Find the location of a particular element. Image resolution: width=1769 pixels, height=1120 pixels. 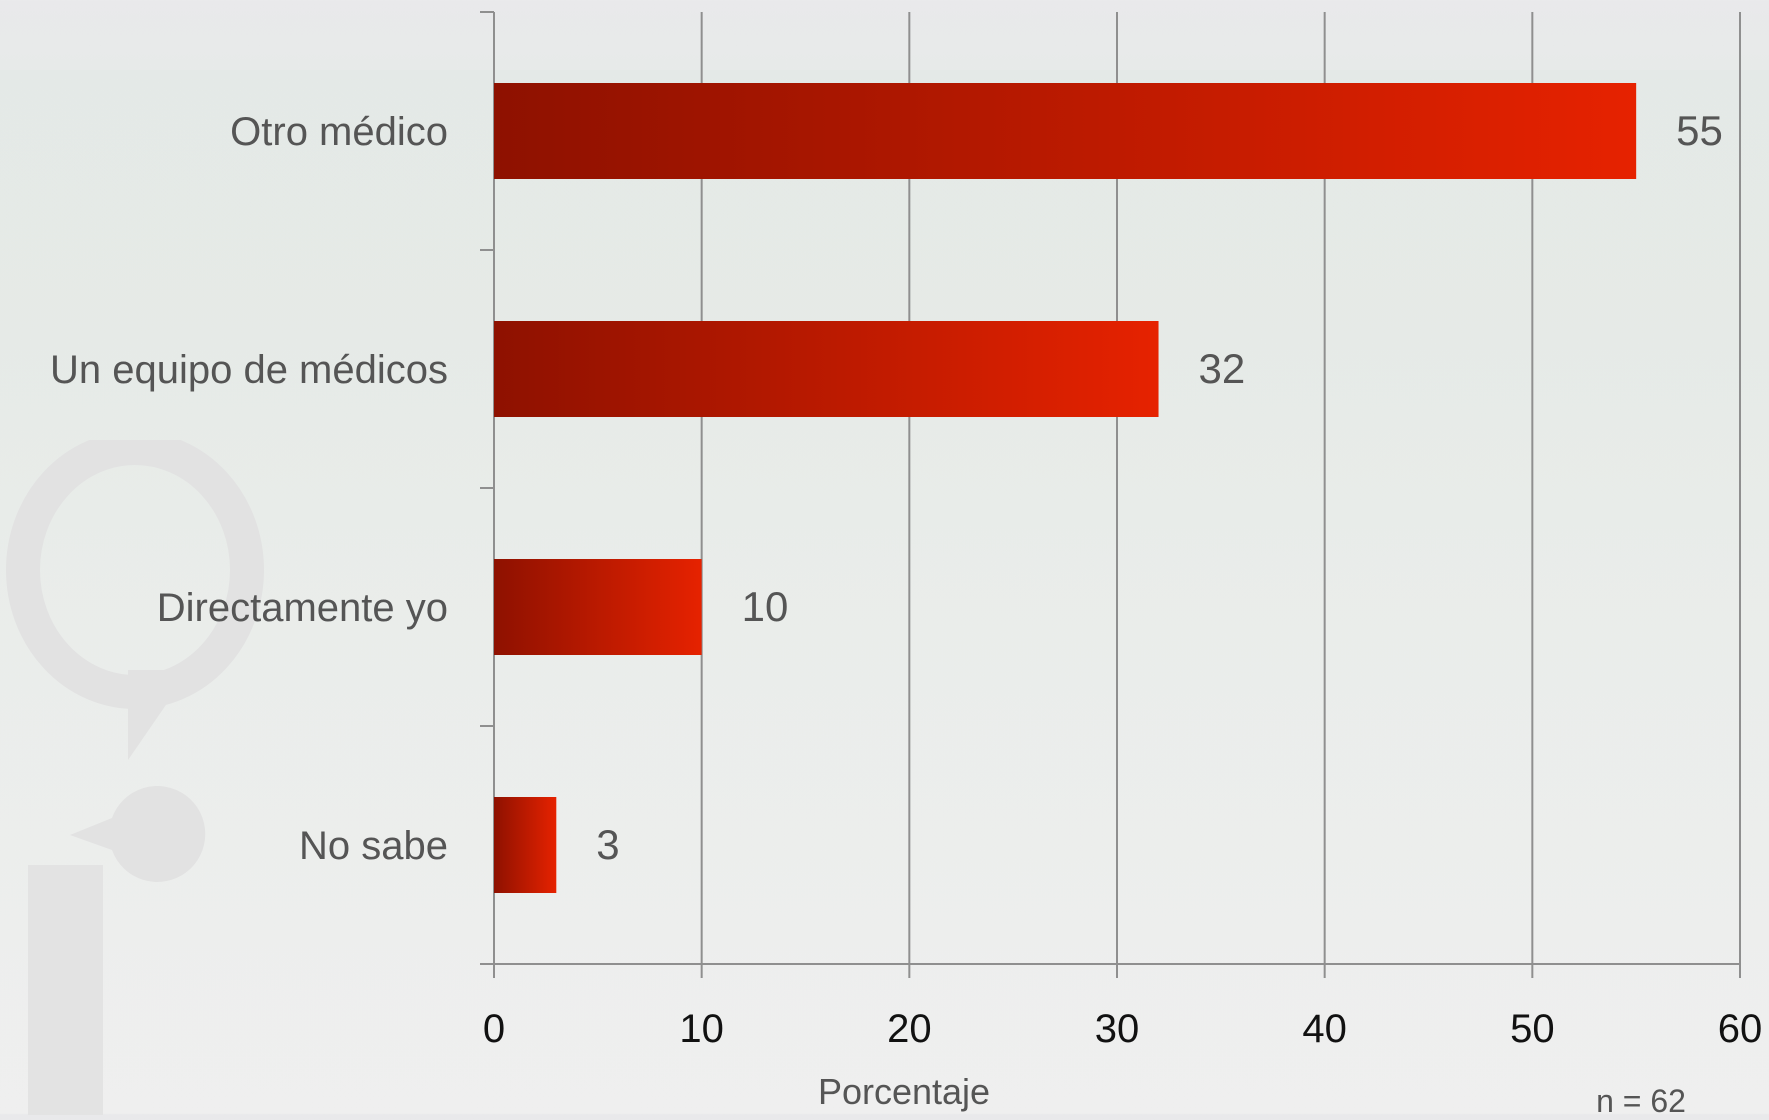

data-label: 32 is located at coordinates (1222, 368).